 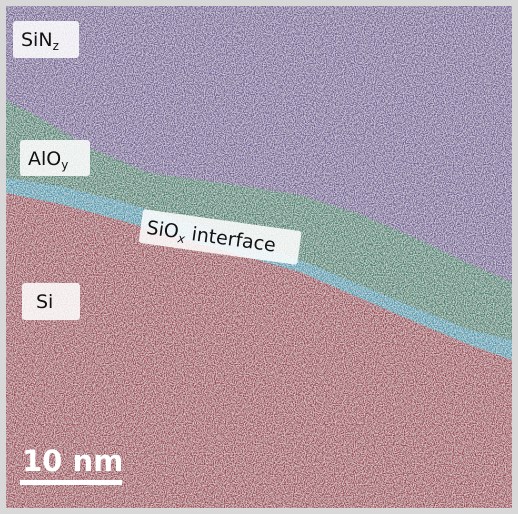 What do you see at coordinates (56, 46) in the screenshot?
I see `label-sub: z` at bounding box center [56, 46].